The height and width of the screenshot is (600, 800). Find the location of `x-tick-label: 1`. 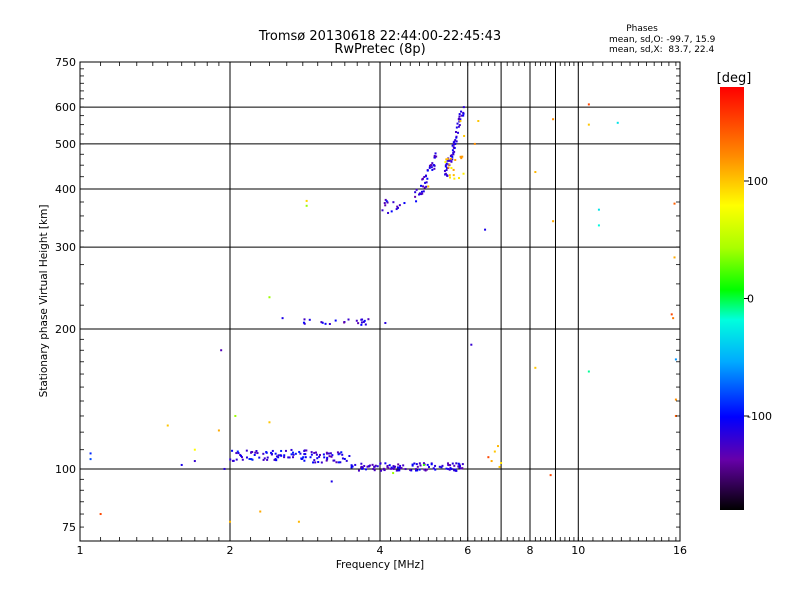

x-tick-label: 1 is located at coordinates (80, 550).